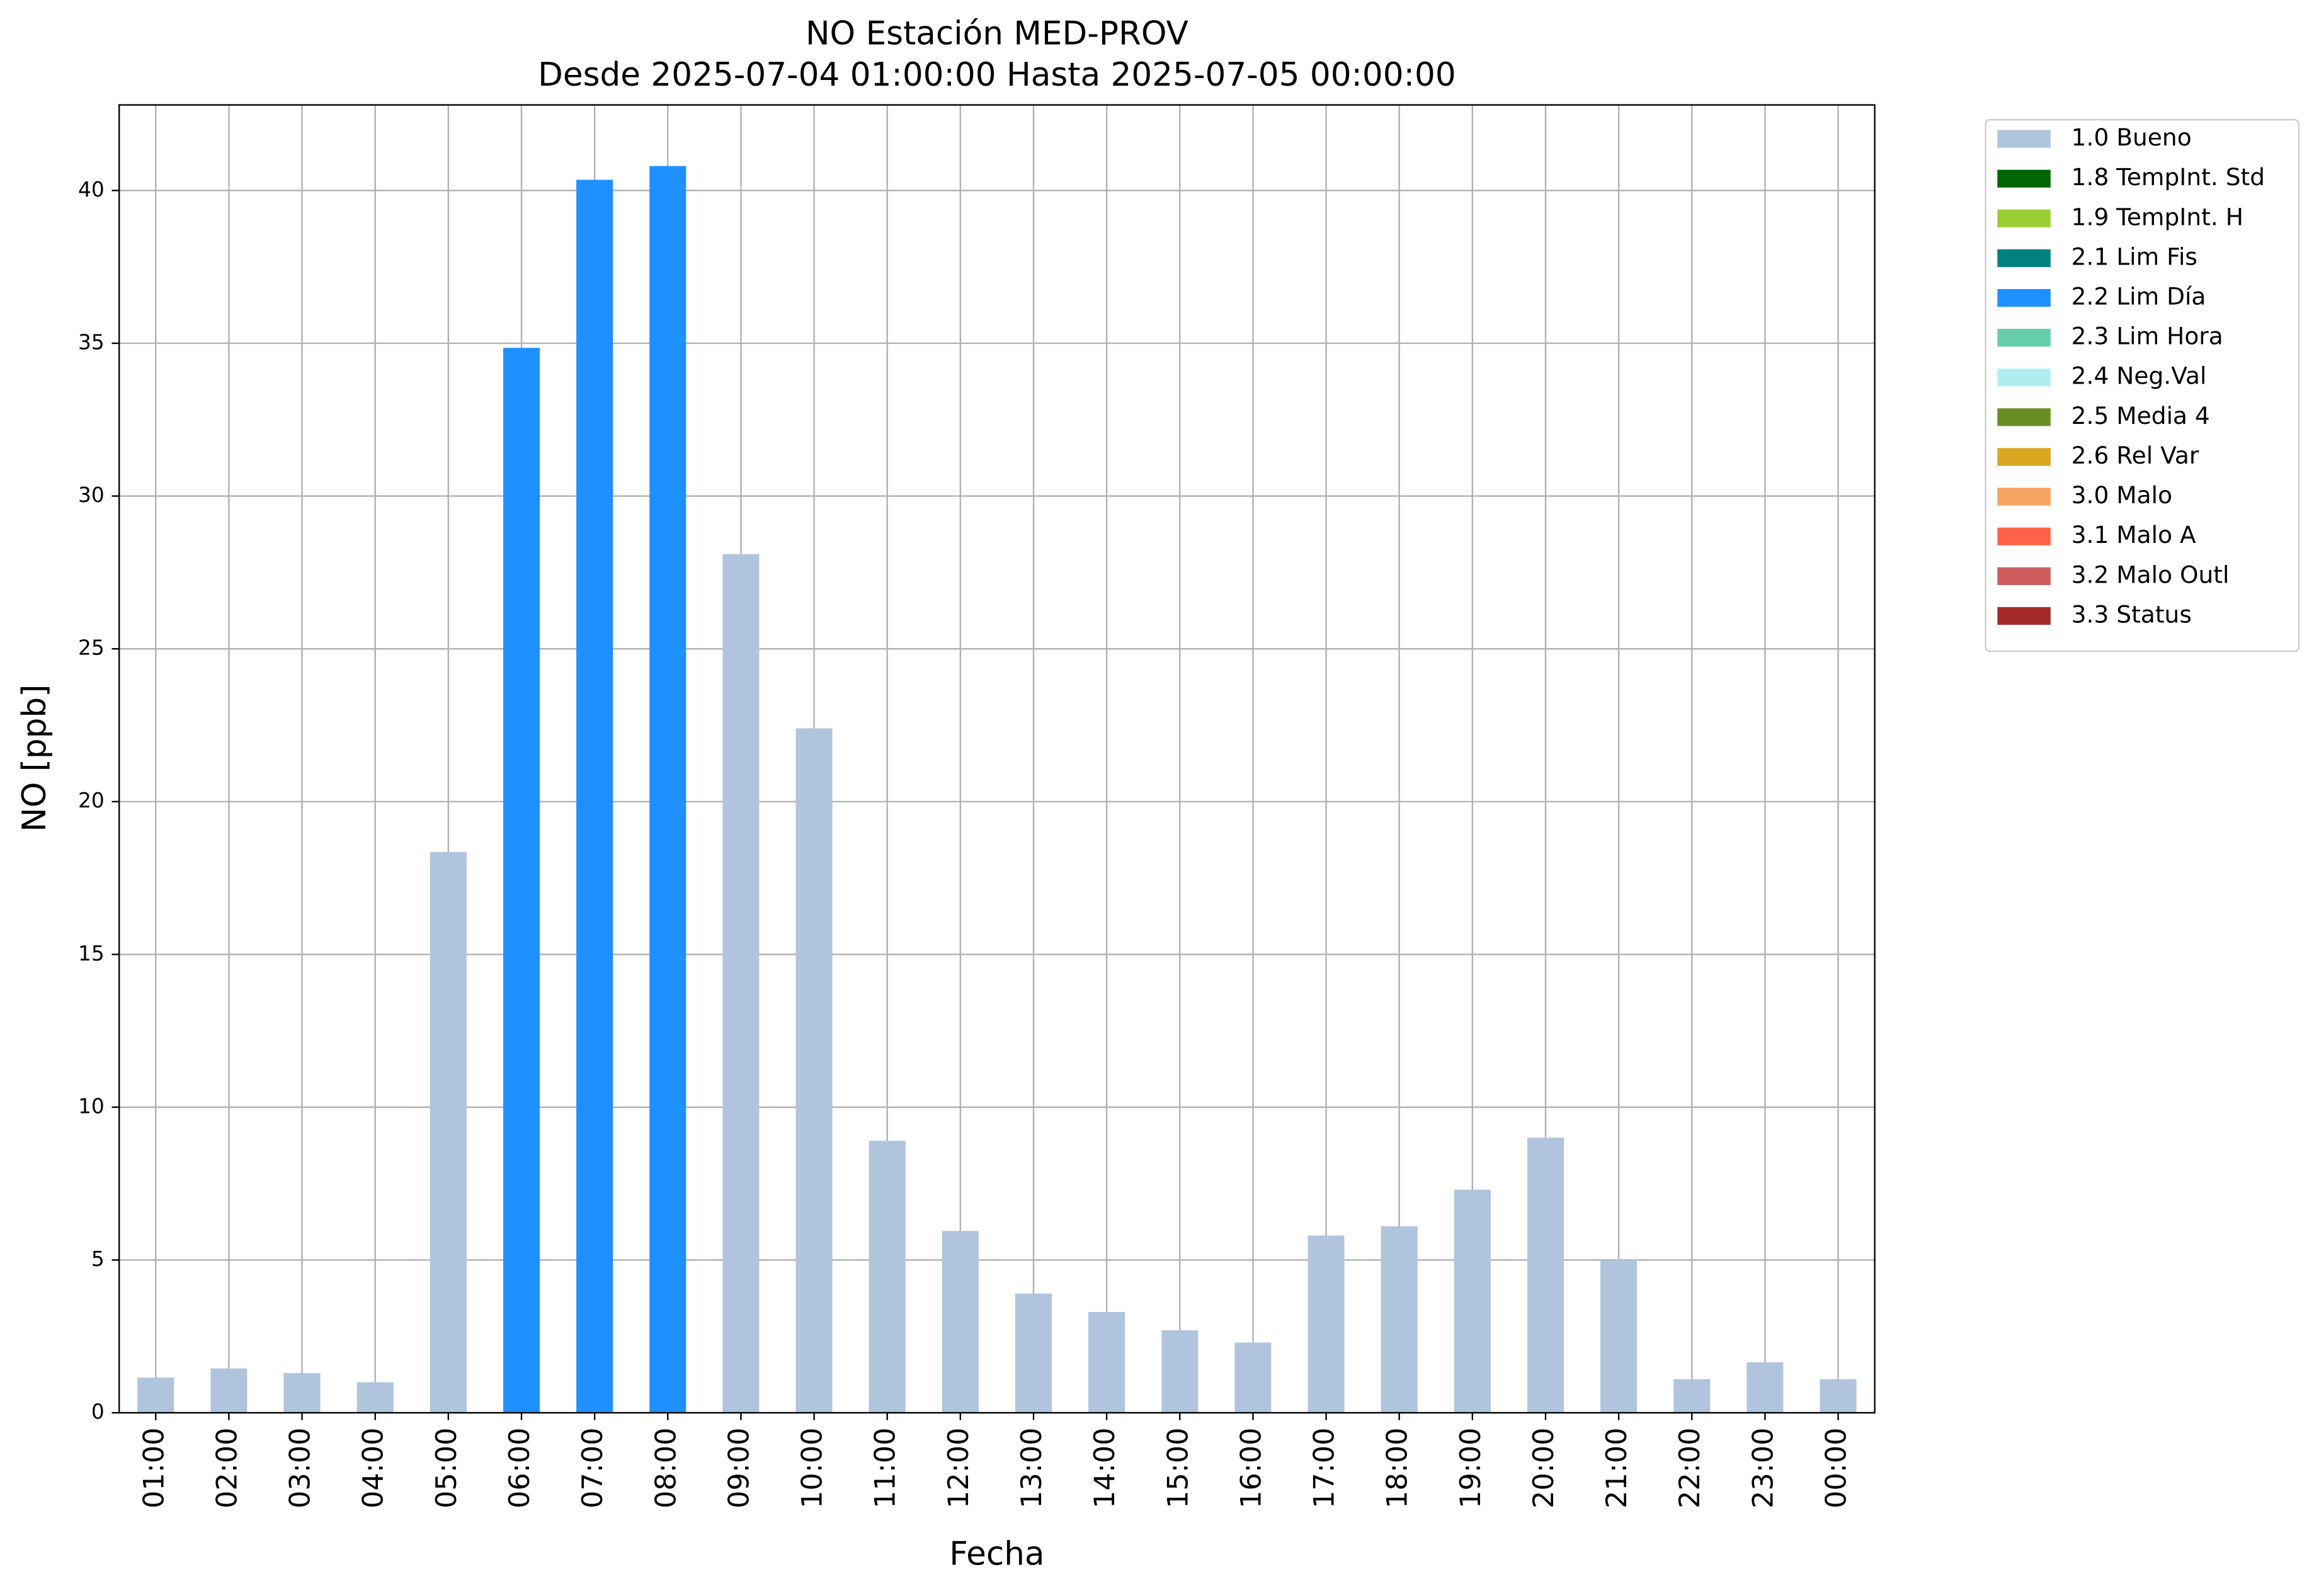 This screenshot has height=1596, width=2319. I want to click on x-tick-label: 01:00, so click(153, 1468).